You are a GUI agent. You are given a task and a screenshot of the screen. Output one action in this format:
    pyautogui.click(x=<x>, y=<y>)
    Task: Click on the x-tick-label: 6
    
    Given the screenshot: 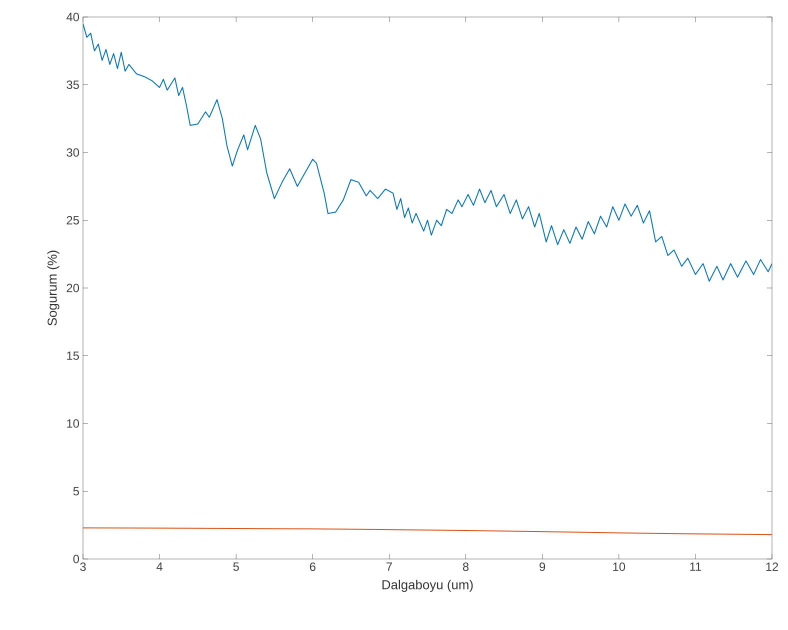 What is the action you would take?
    pyautogui.click(x=313, y=566)
    